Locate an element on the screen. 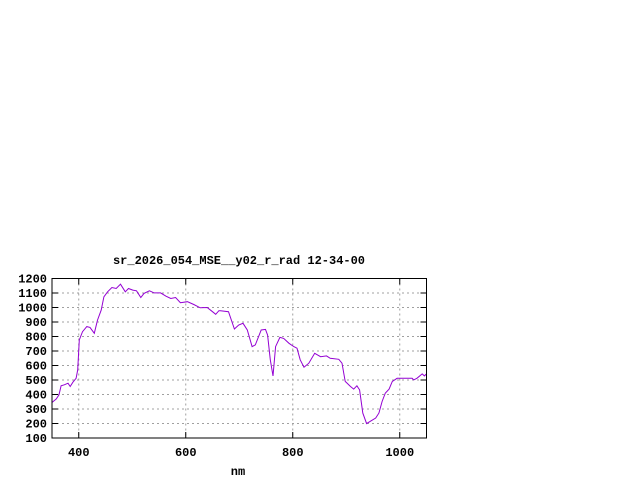 The image size is (640, 480). y-tick-label: 400 is located at coordinates (36, 396).